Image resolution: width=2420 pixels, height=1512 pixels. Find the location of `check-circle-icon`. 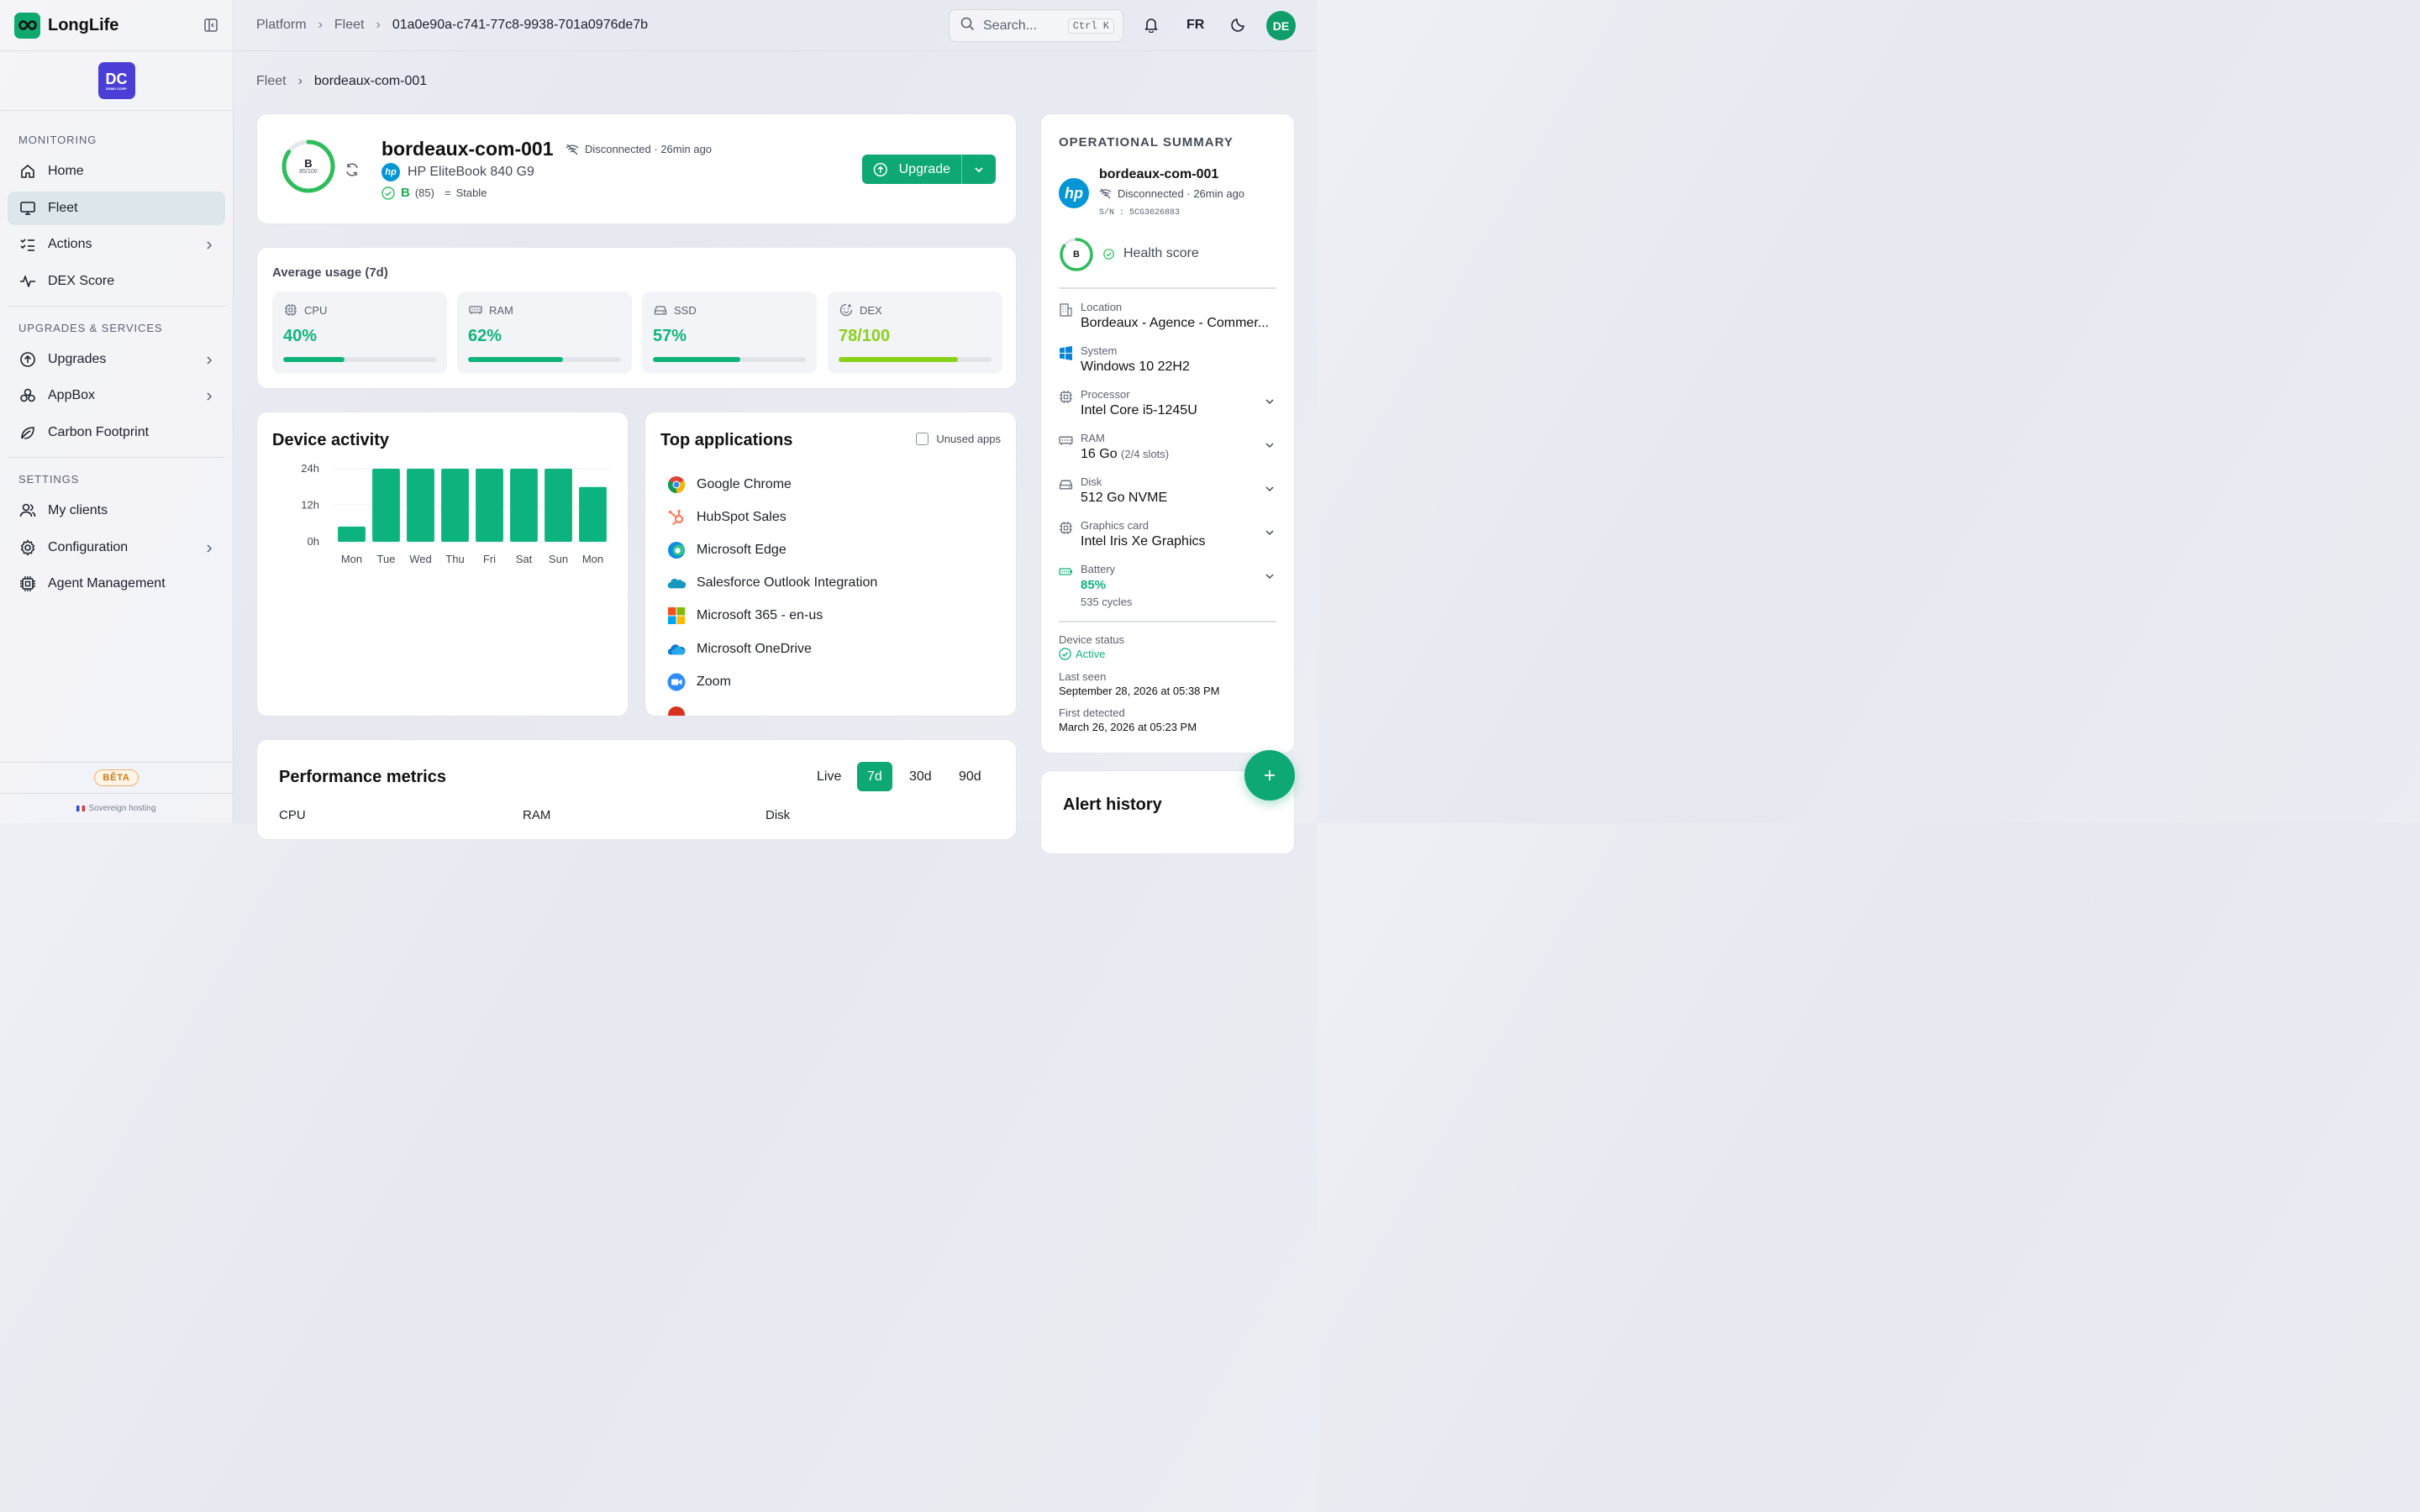

check-circle-icon is located at coordinates (388, 193).